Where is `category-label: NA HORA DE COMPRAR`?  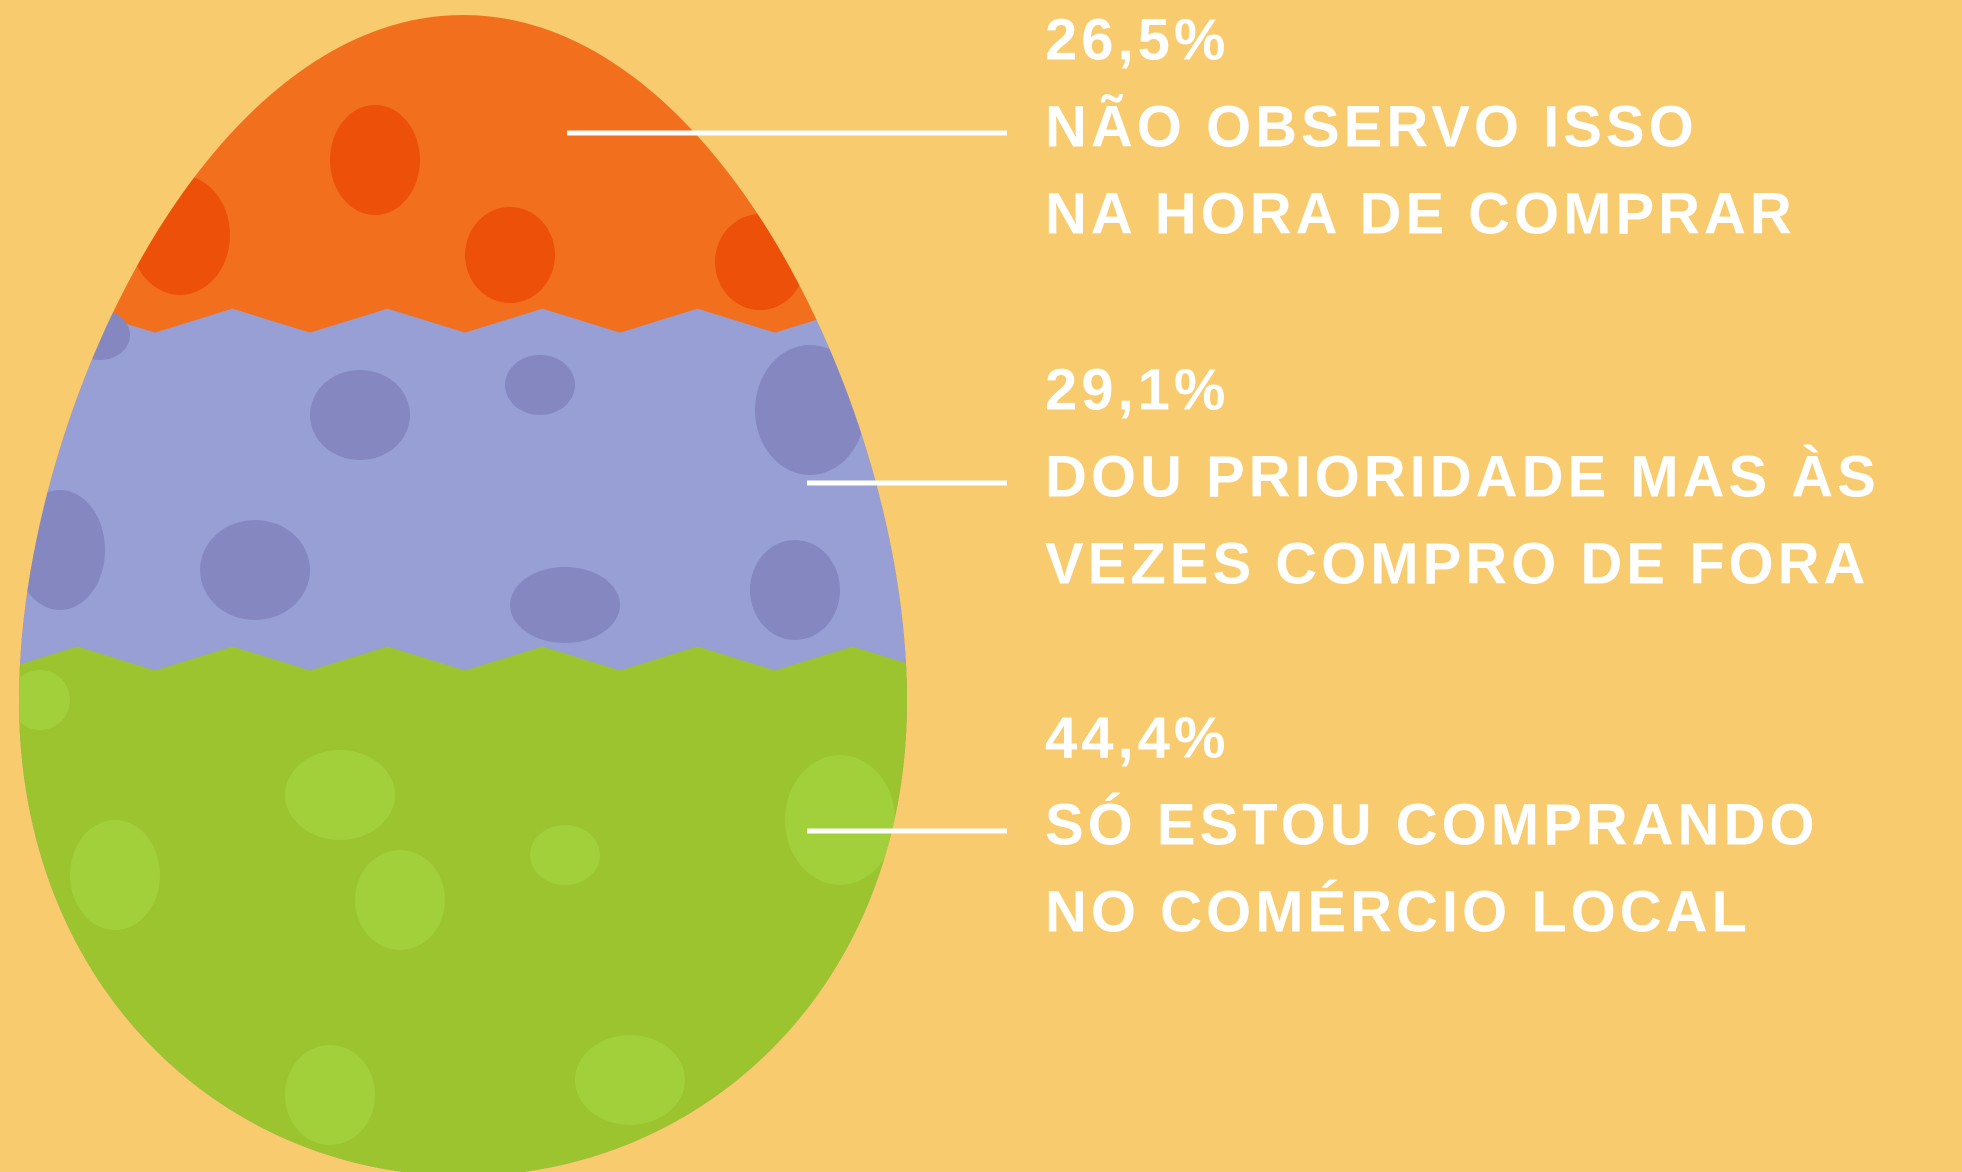 category-label: NA HORA DE COMPRAR is located at coordinates (1420, 213).